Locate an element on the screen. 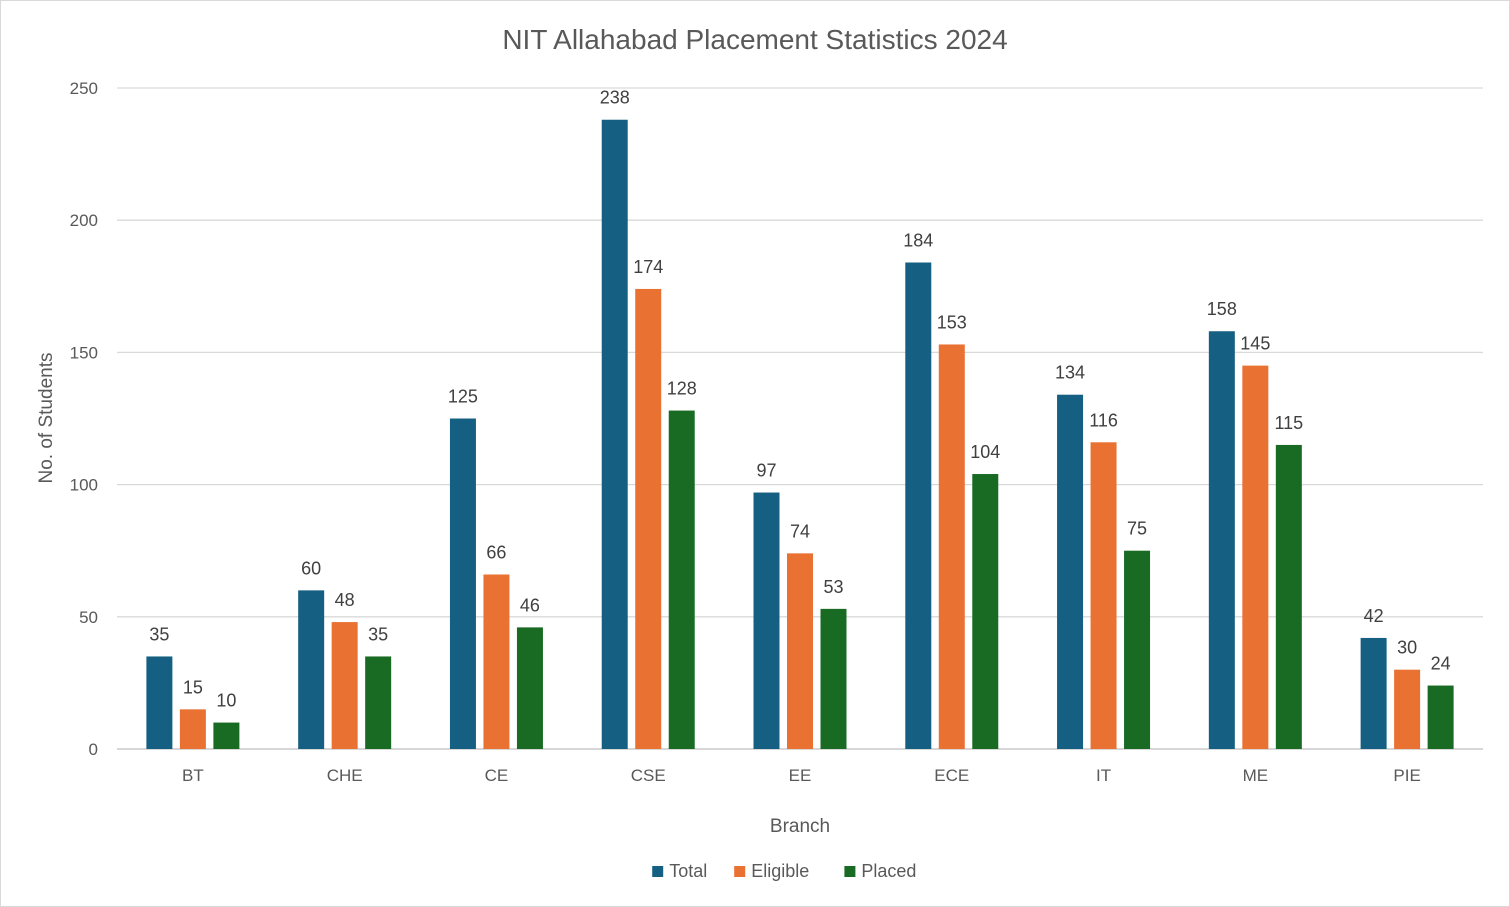 The height and width of the screenshot is (907, 1510). bar-eligible-me is located at coordinates (1255, 557).